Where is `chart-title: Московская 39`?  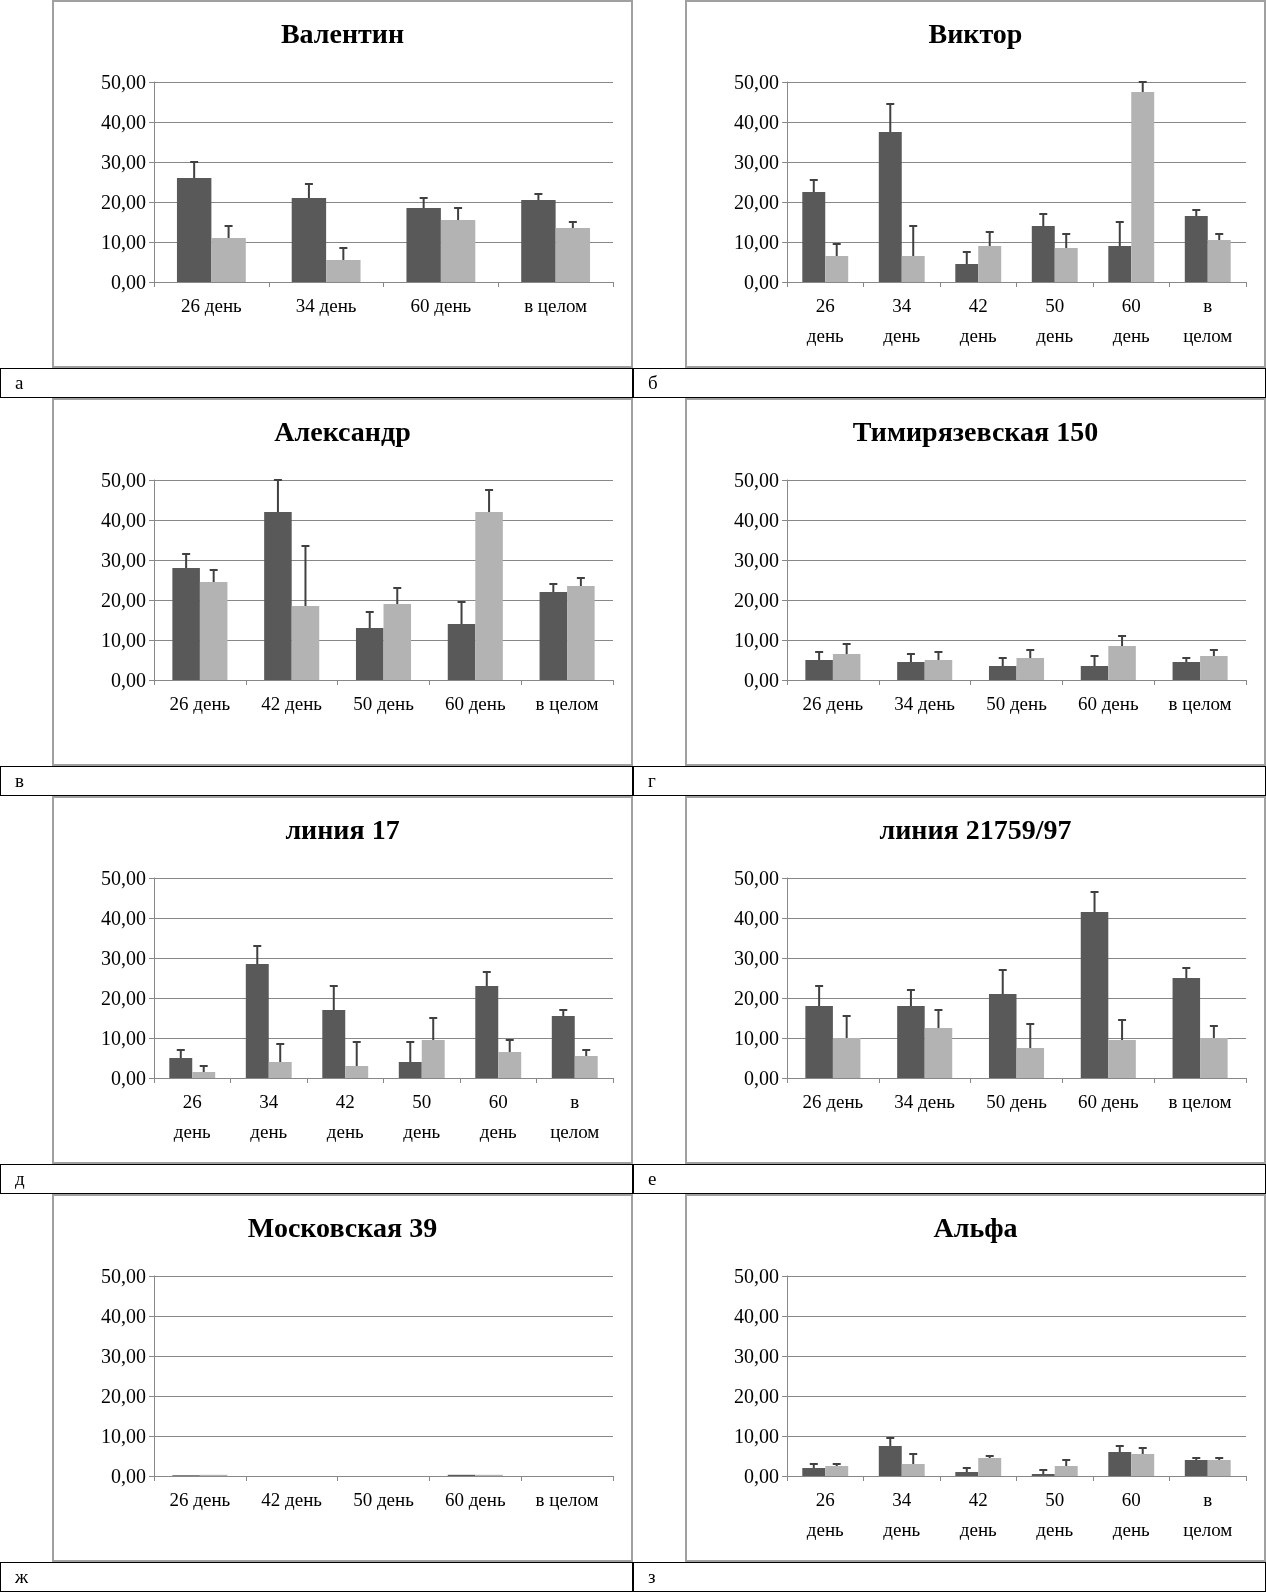 chart-title: Московская 39 is located at coordinates (342, 1227).